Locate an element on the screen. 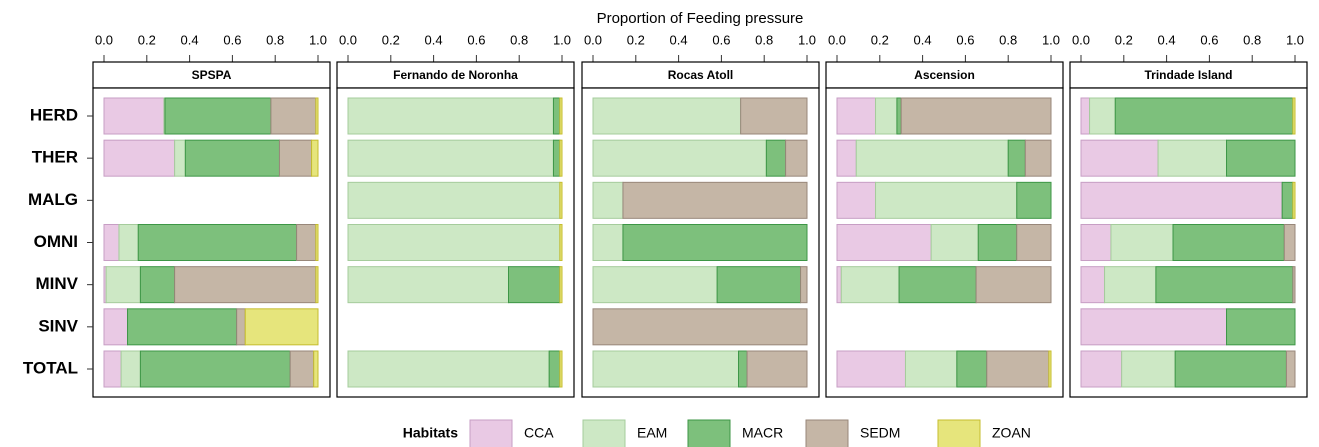  y-tick-label: MALG is located at coordinates (53, 199).